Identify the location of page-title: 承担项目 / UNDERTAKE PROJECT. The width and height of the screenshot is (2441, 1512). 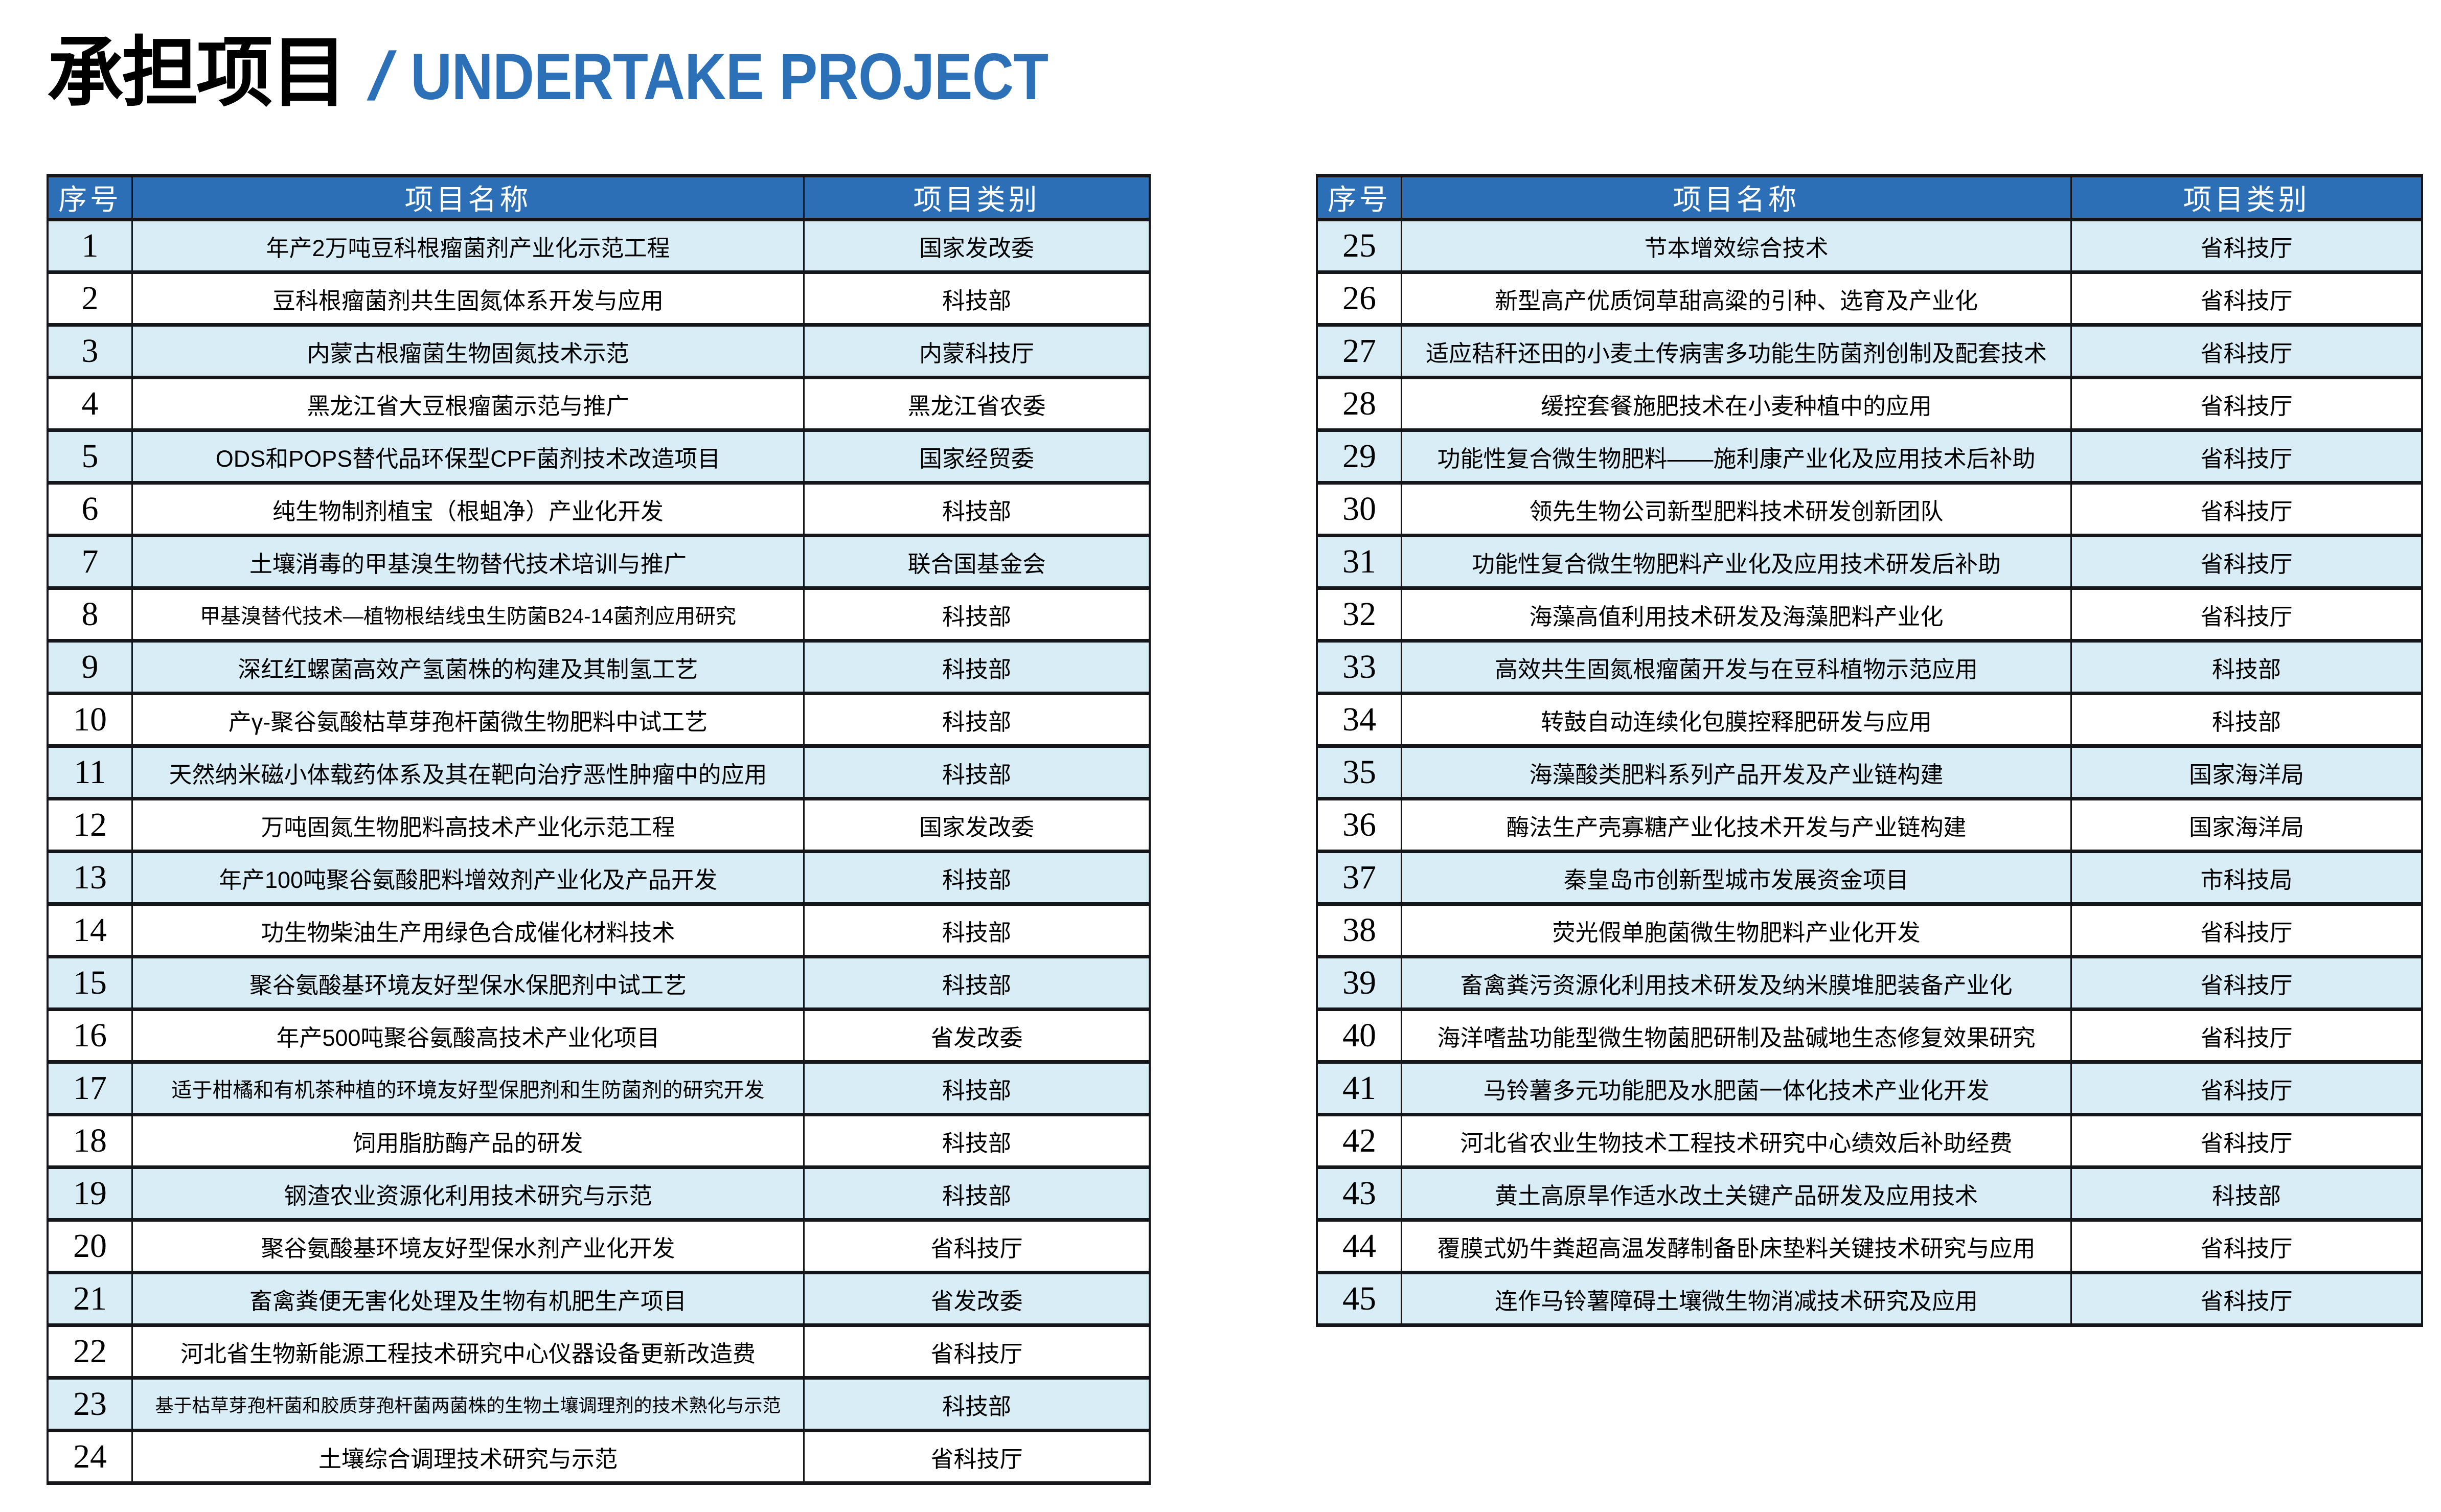
(591, 73).